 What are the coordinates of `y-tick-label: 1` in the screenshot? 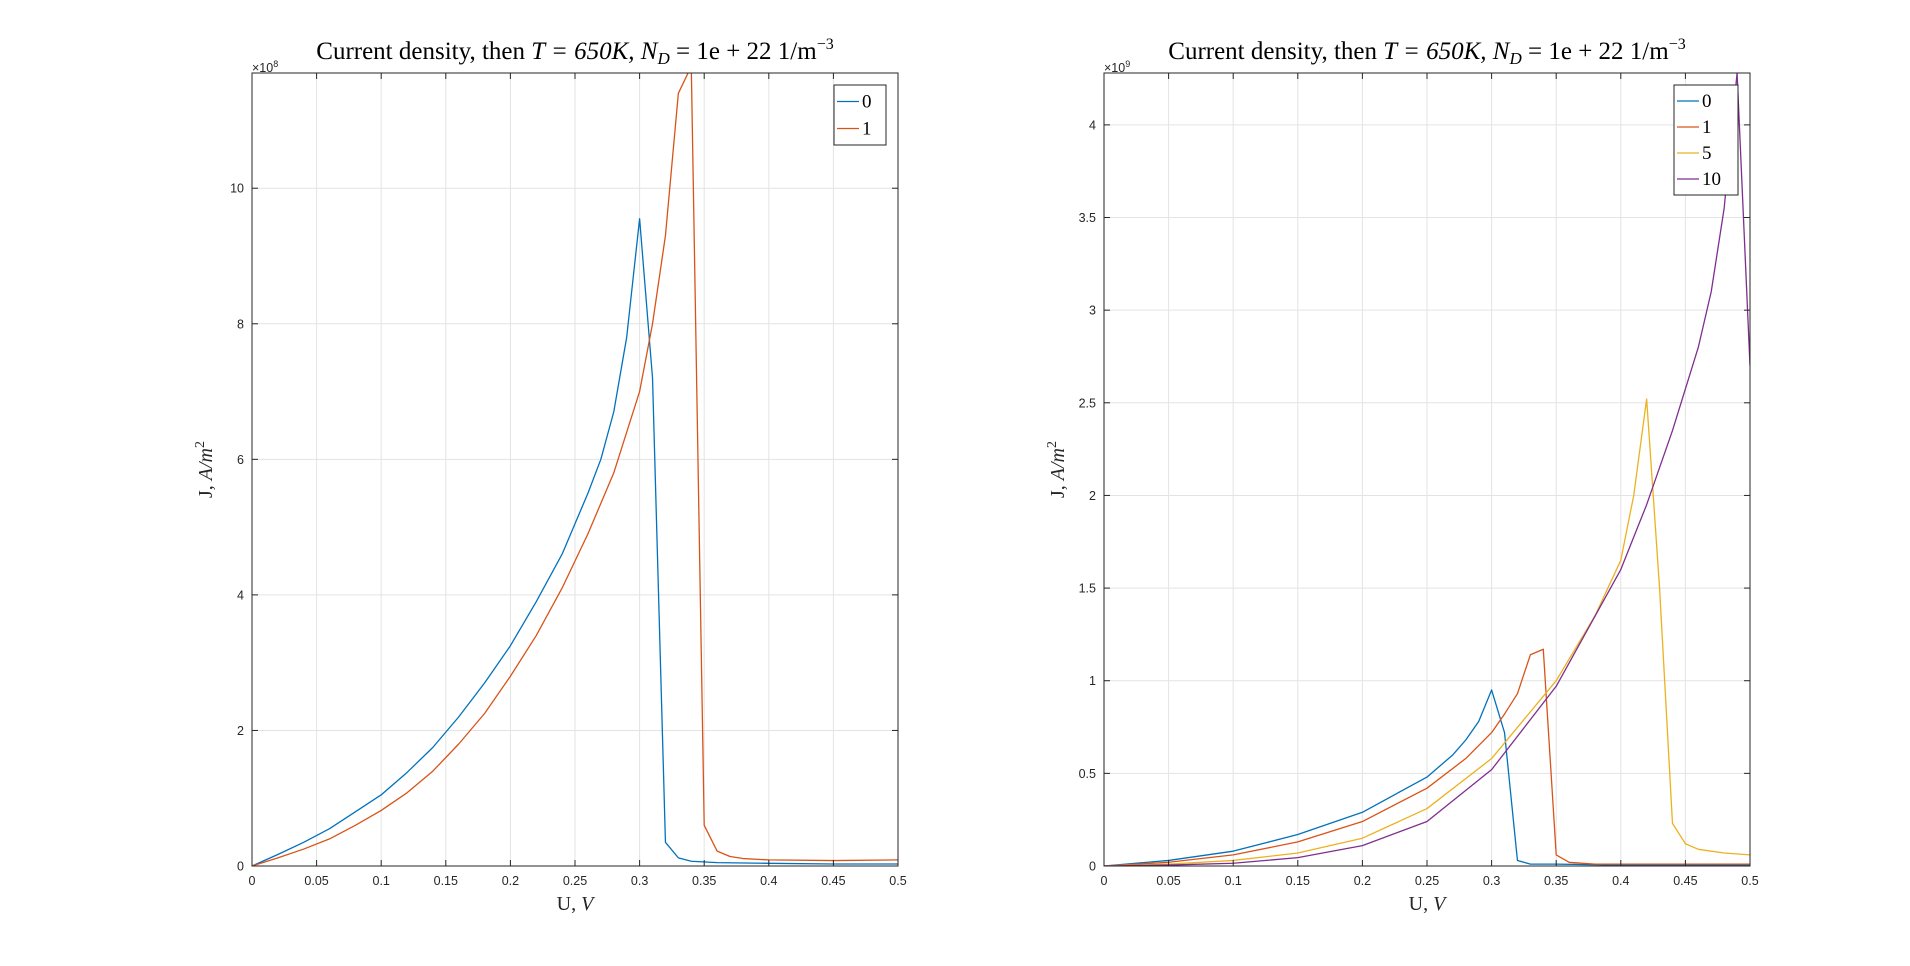 It's located at (1092, 681).